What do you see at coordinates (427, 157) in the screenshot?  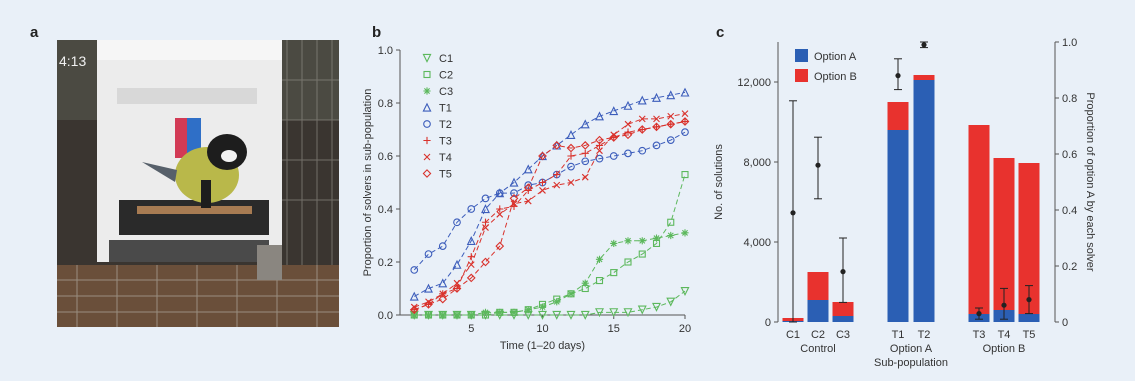 I see `legend-marker-t4` at bounding box center [427, 157].